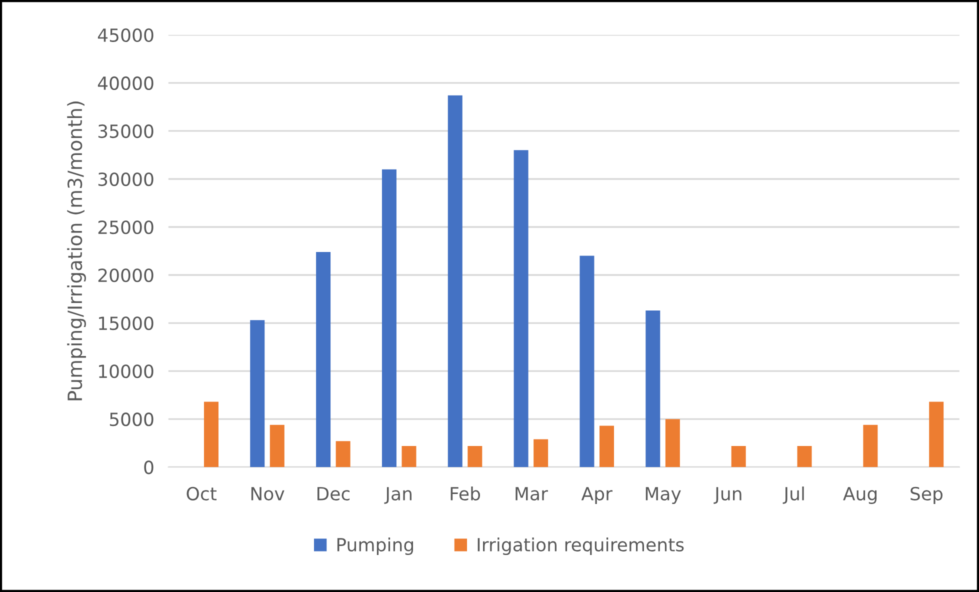 This screenshot has width=979, height=592. I want to click on y-tick-label: 20000, so click(126, 275).